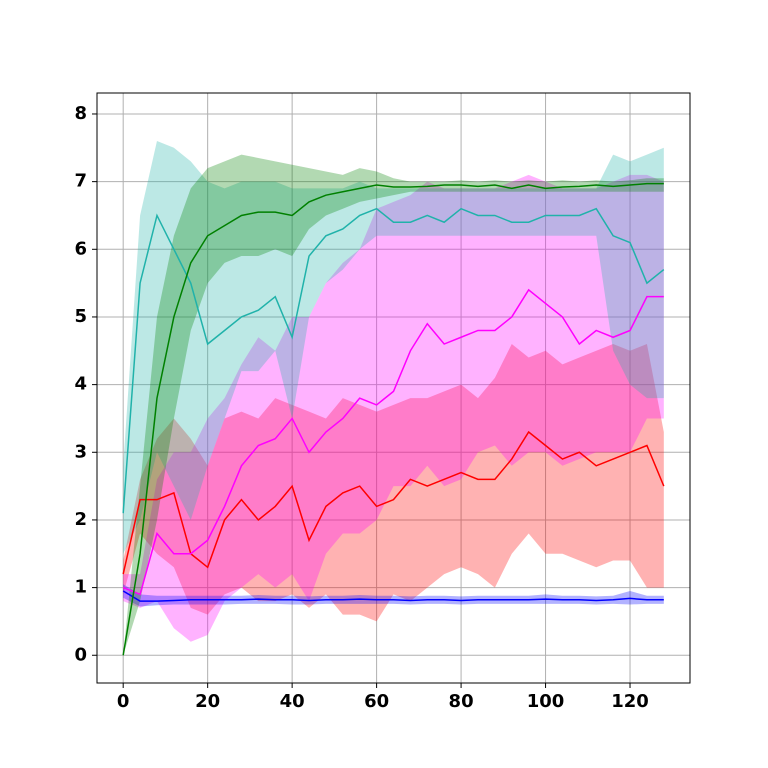 The height and width of the screenshot is (768, 768). What do you see at coordinates (80, 451) in the screenshot?
I see `y-tick-label: 3` at bounding box center [80, 451].